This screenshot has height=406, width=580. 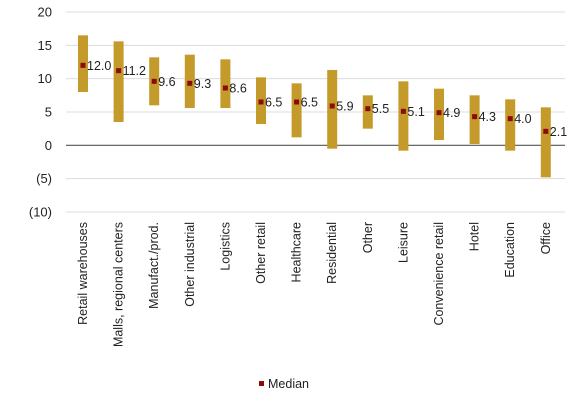 What do you see at coordinates (166, 82) in the screenshot?
I see `median-value-label: 9.6` at bounding box center [166, 82].